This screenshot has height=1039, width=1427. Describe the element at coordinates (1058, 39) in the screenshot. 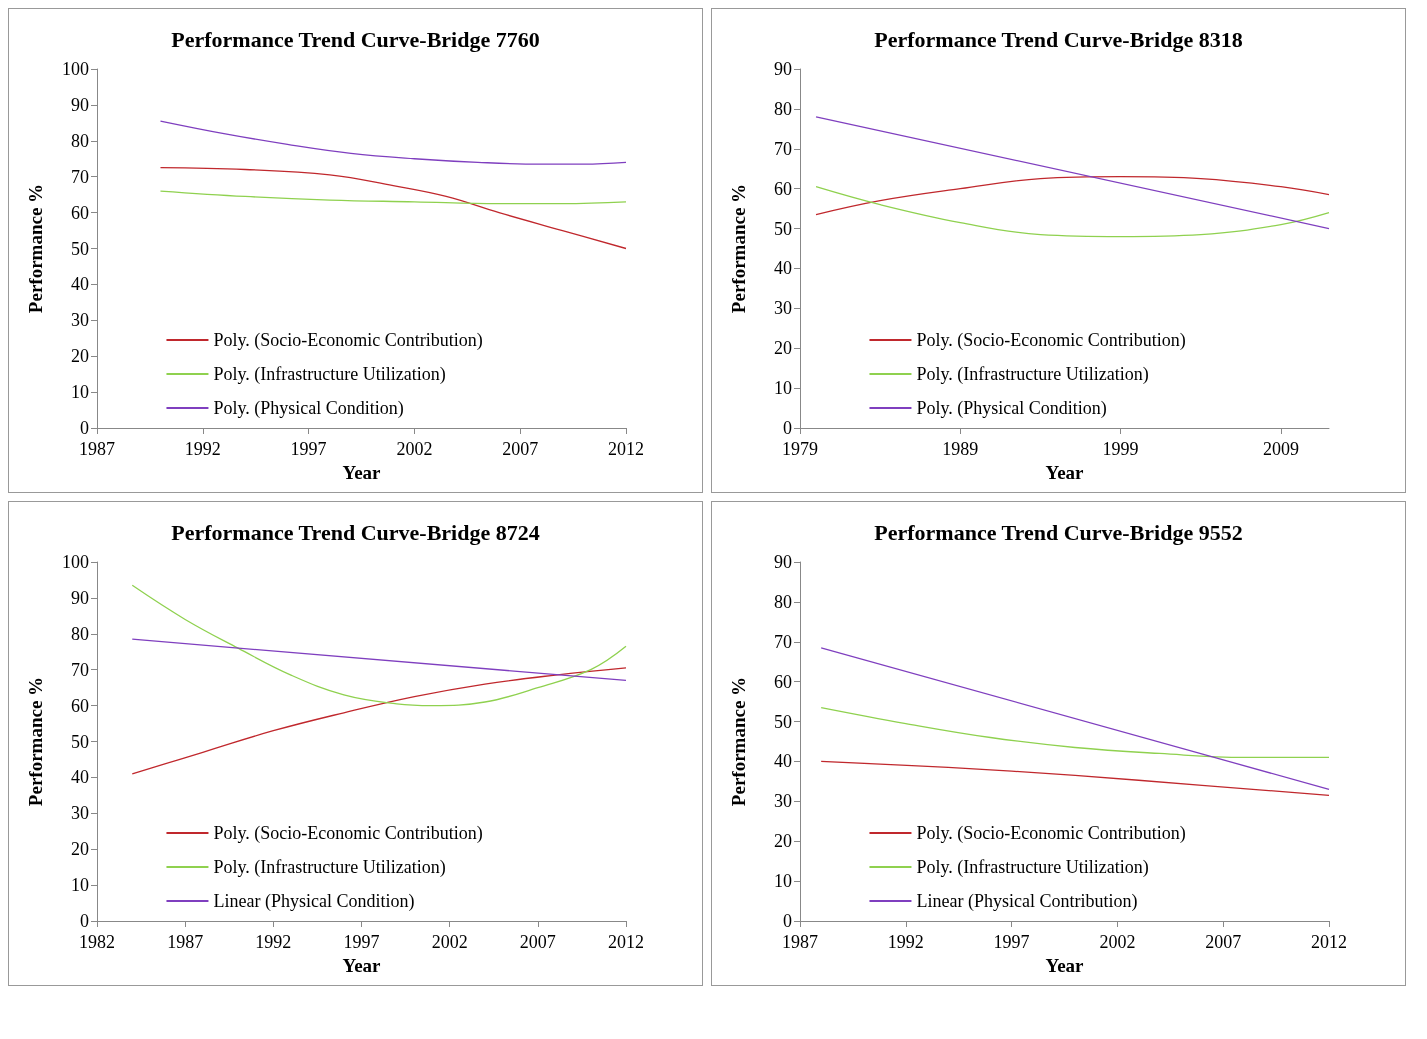

I see `chart-title: Performance Trend Curve-Bridge 8318` at that location.